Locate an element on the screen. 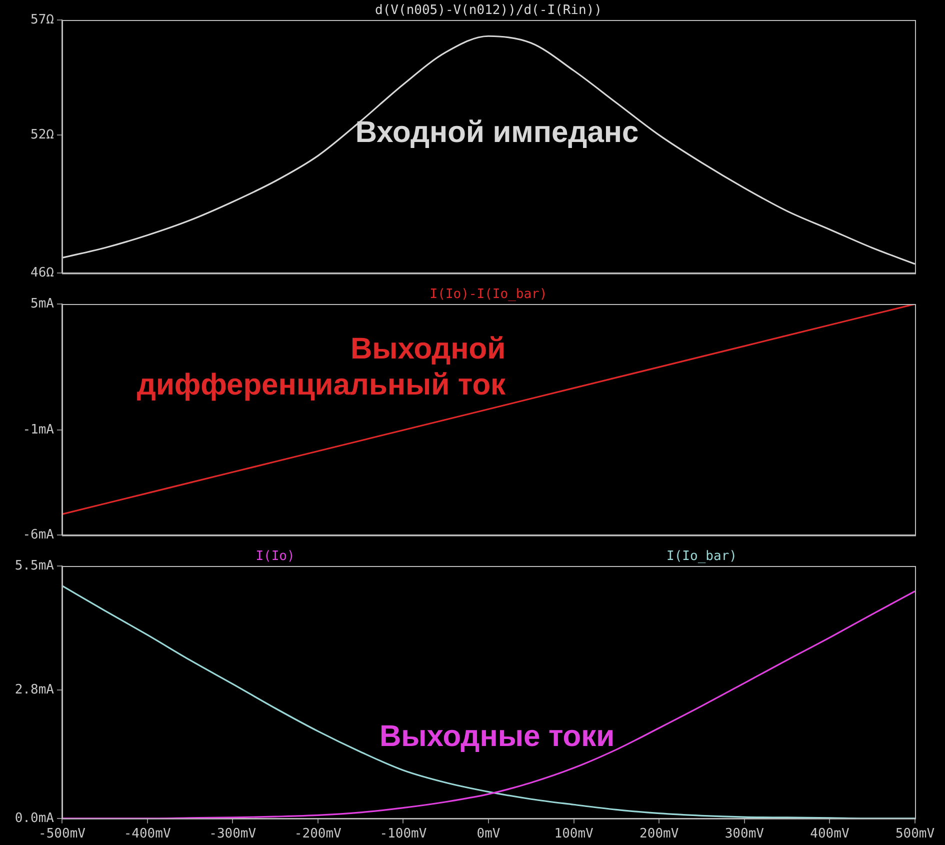  y-tick-label: 5.5mA is located at coordinates (34, 566).